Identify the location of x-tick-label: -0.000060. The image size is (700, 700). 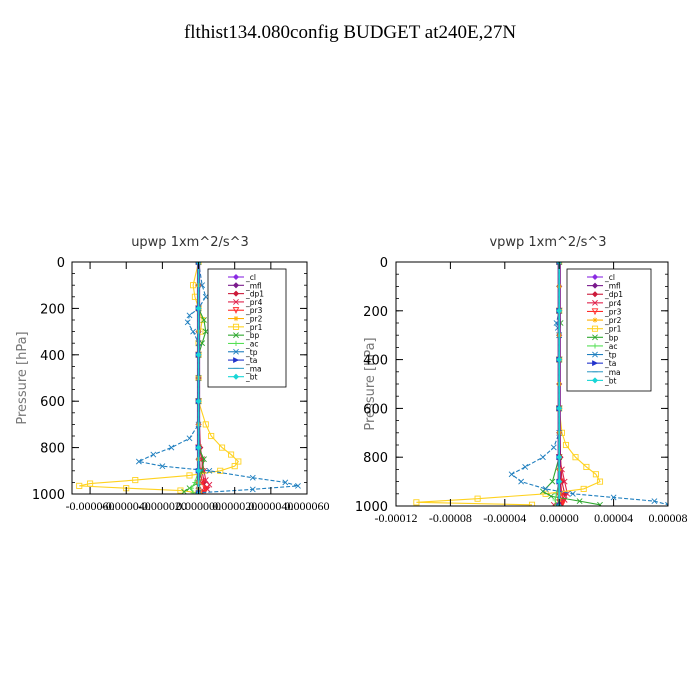
(90, 506).